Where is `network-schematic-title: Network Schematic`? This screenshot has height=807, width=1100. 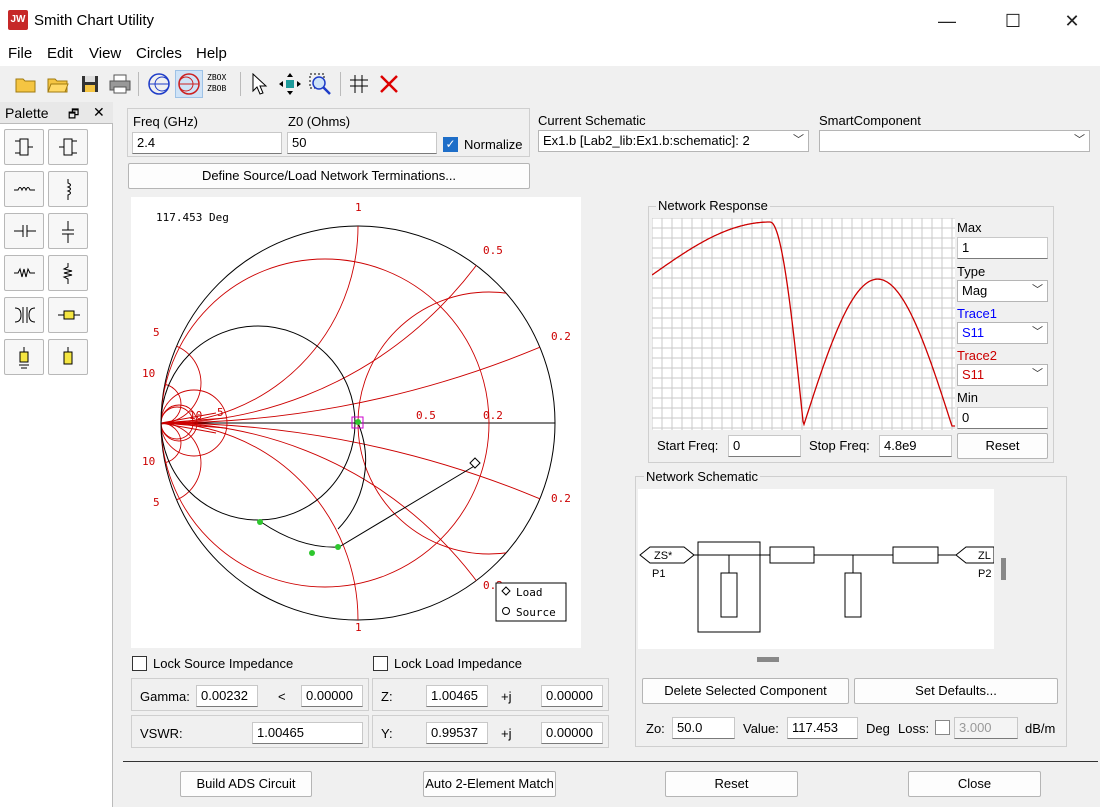 network-schematic-title: Network Schematic is located at coordinates (702, 476).